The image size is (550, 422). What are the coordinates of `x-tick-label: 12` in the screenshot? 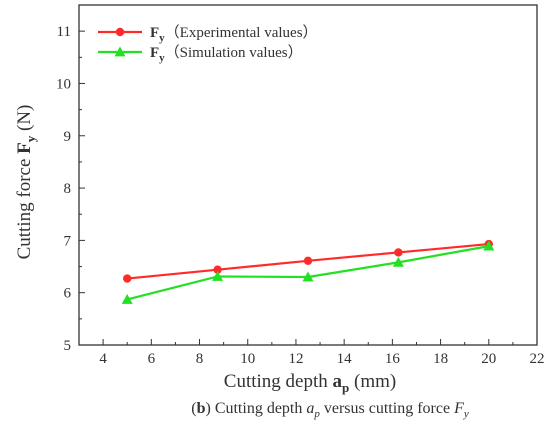 It's located at (295, 359).